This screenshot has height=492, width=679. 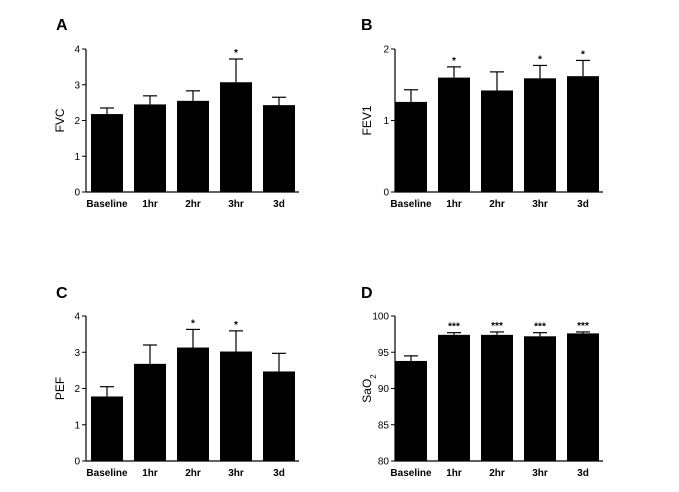 I want to click on y-axis-label: FVC, so click(x=60, y=120).